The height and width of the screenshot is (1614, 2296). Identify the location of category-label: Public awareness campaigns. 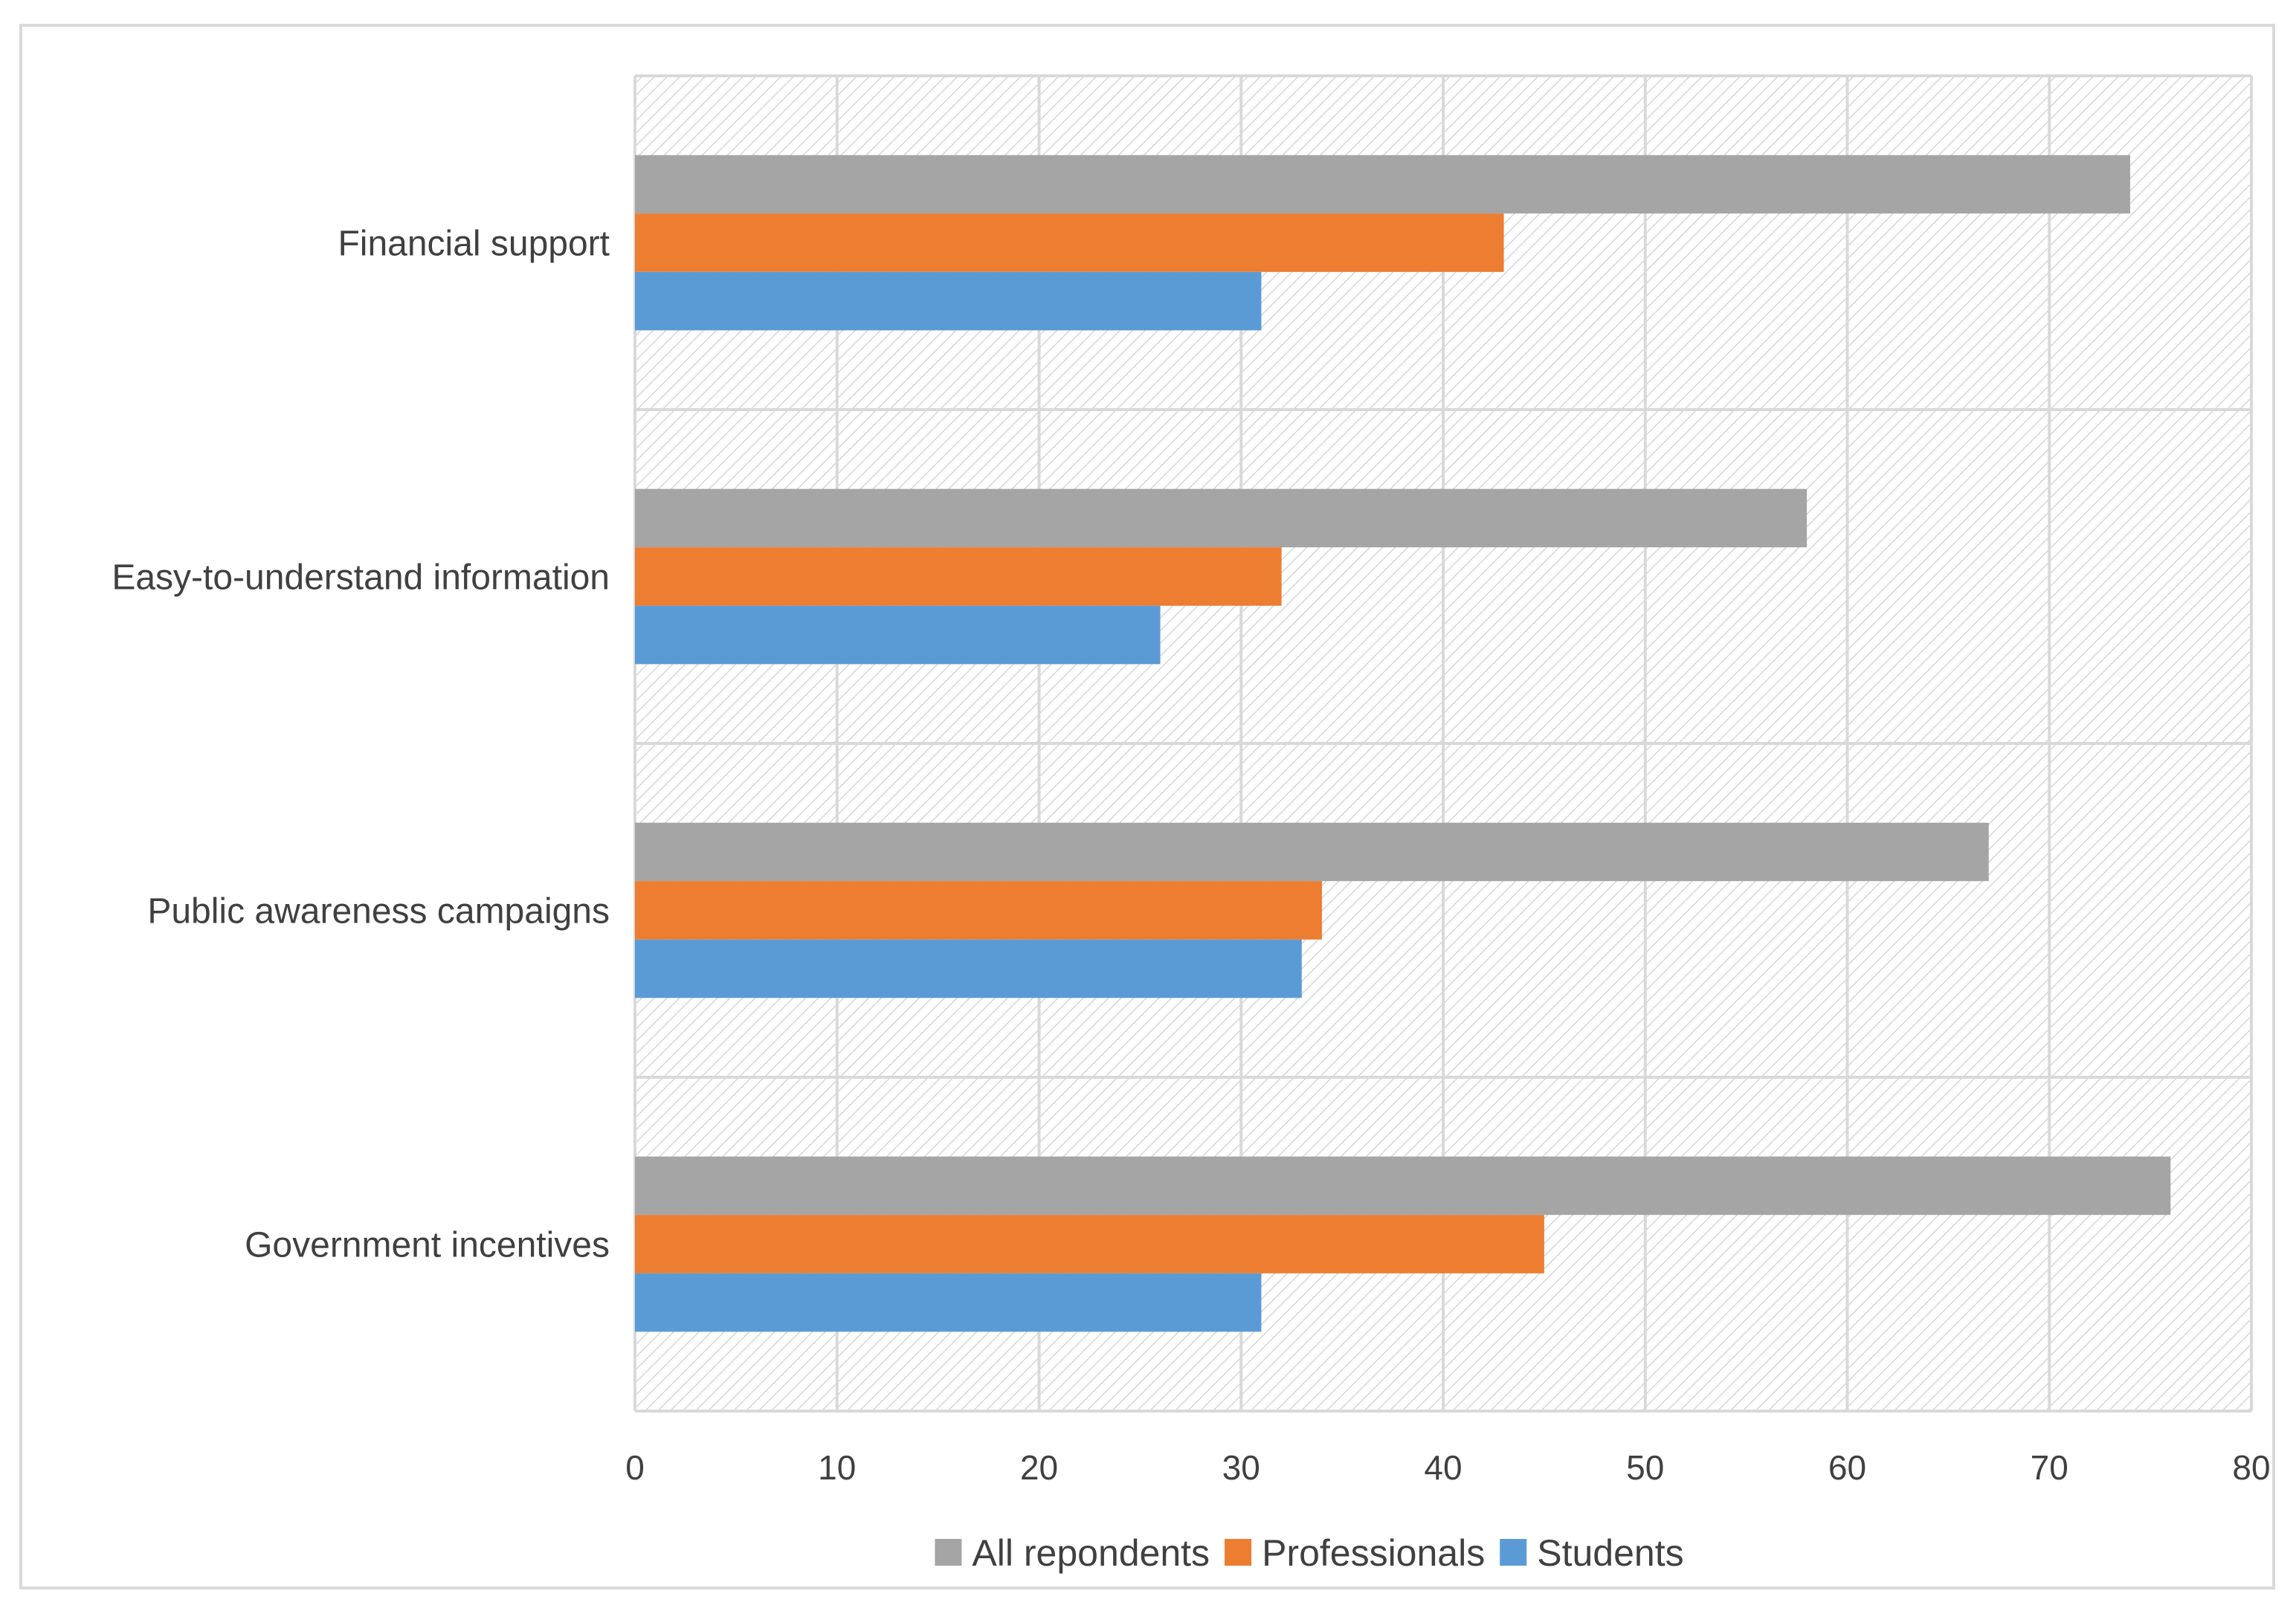
(378, 912).